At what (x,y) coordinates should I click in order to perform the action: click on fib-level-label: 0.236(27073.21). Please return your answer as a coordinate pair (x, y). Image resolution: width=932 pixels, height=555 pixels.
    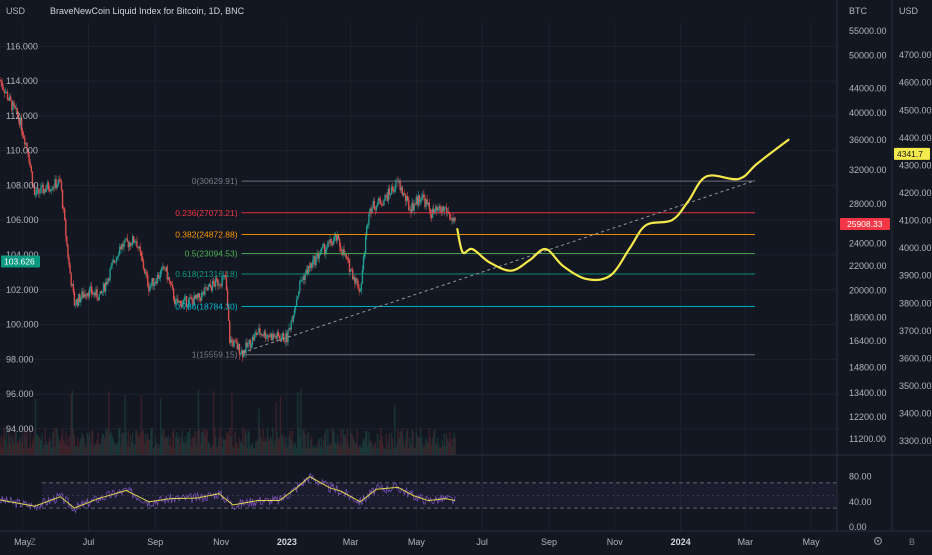
    Looking at the image, I should click on (206, 213).